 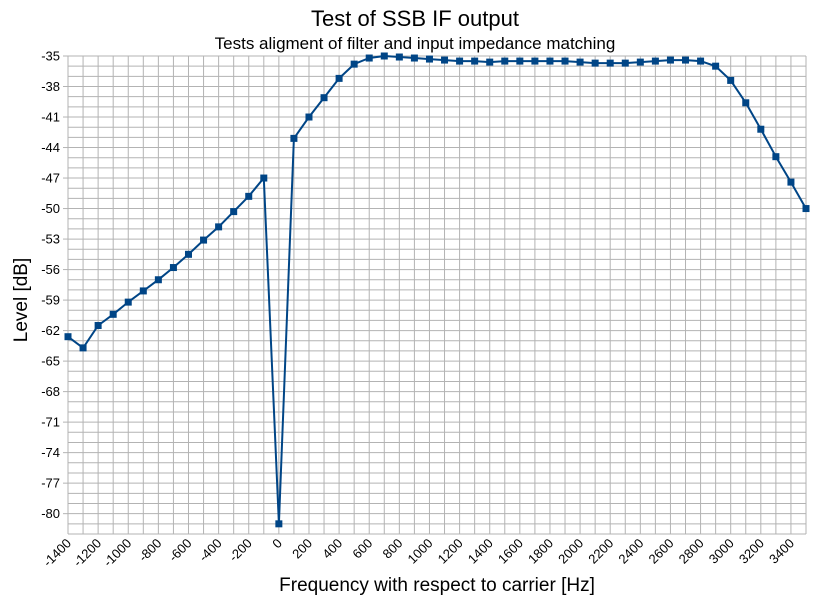 What do you see at coordinates (57, 553) in the screenshot?
I see `x-tick-label: -1400` at bounding box center [57, 553].